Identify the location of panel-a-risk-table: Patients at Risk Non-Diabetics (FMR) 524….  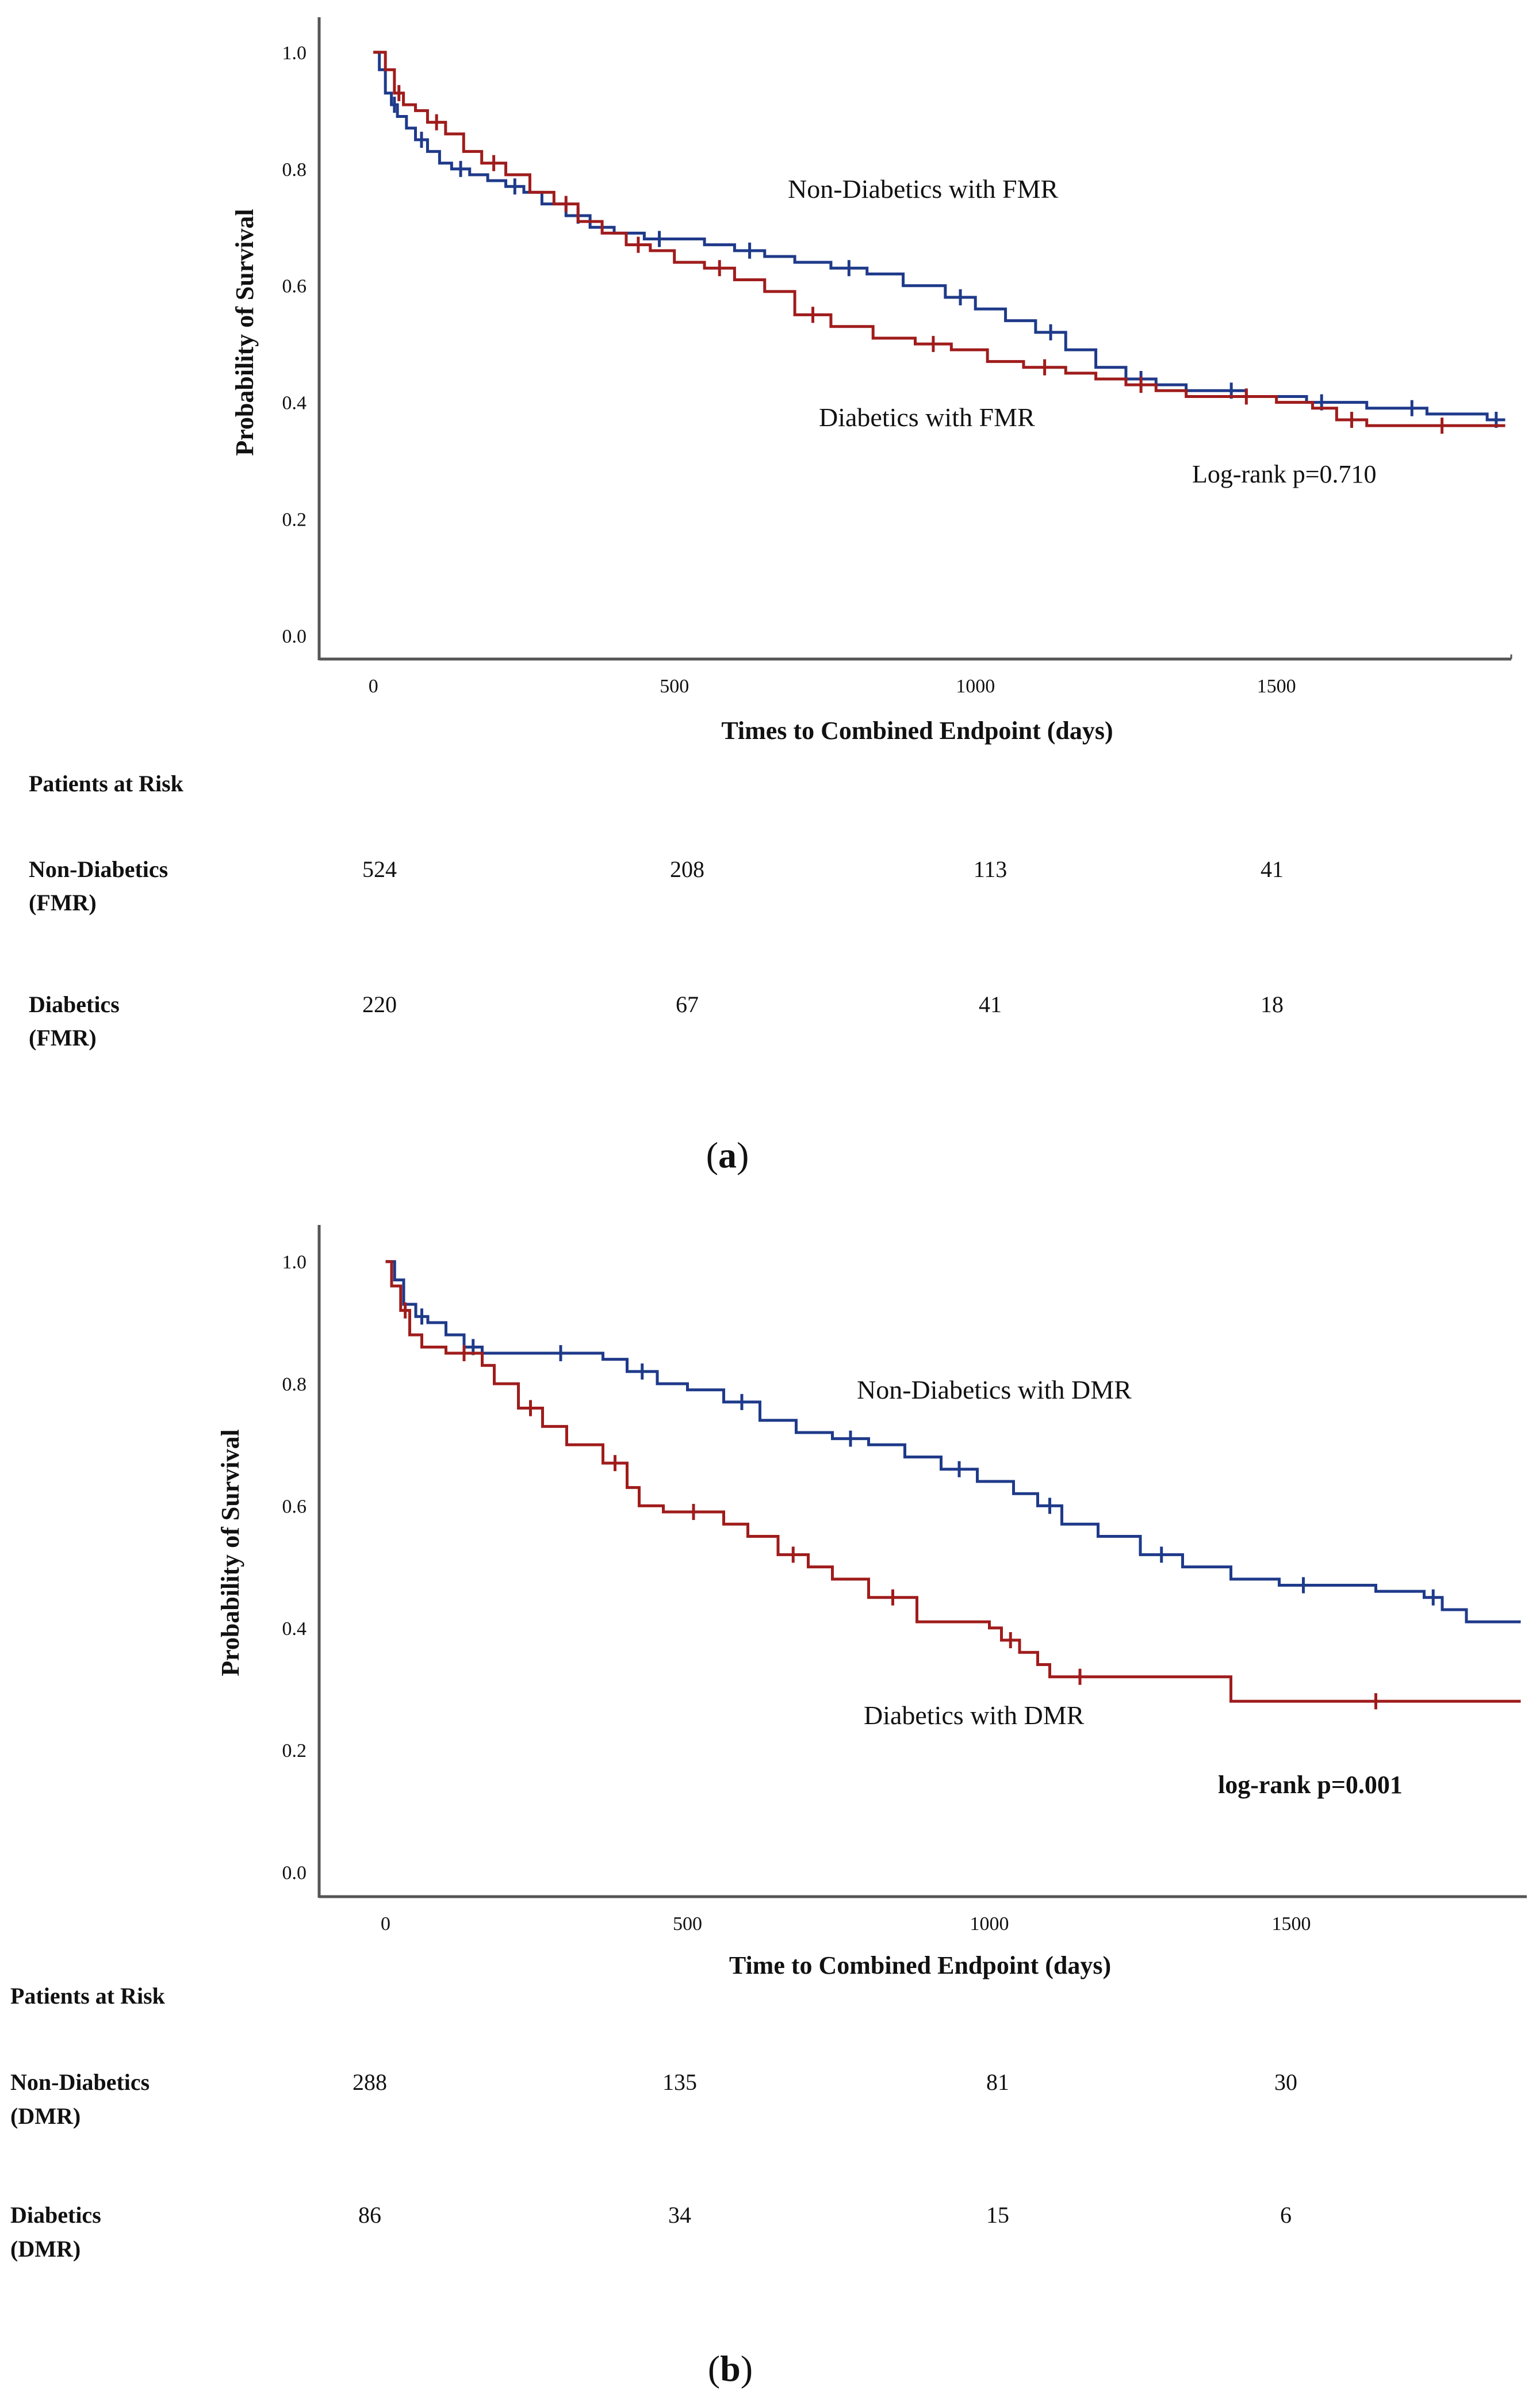
(657, 911).